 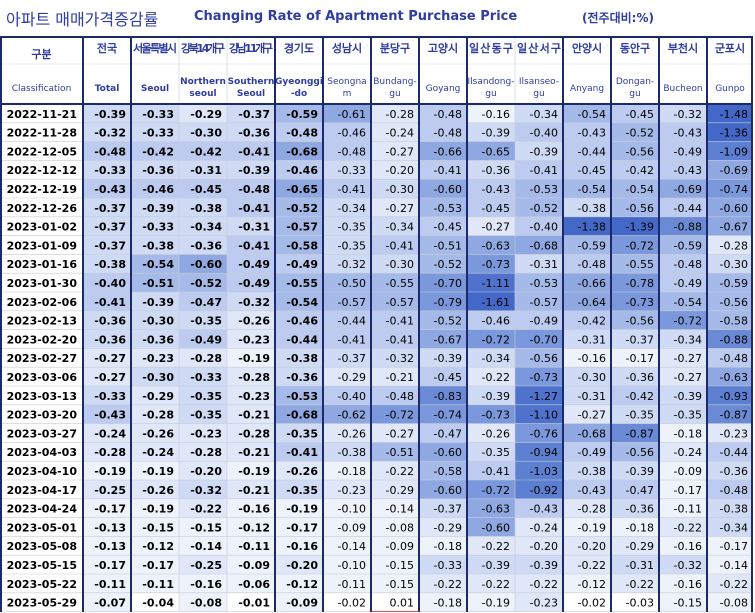 What do you see at coordinates (688, 151) in the screenshot?
I see `value-label: -0.49` at bounding box center [688, 151].